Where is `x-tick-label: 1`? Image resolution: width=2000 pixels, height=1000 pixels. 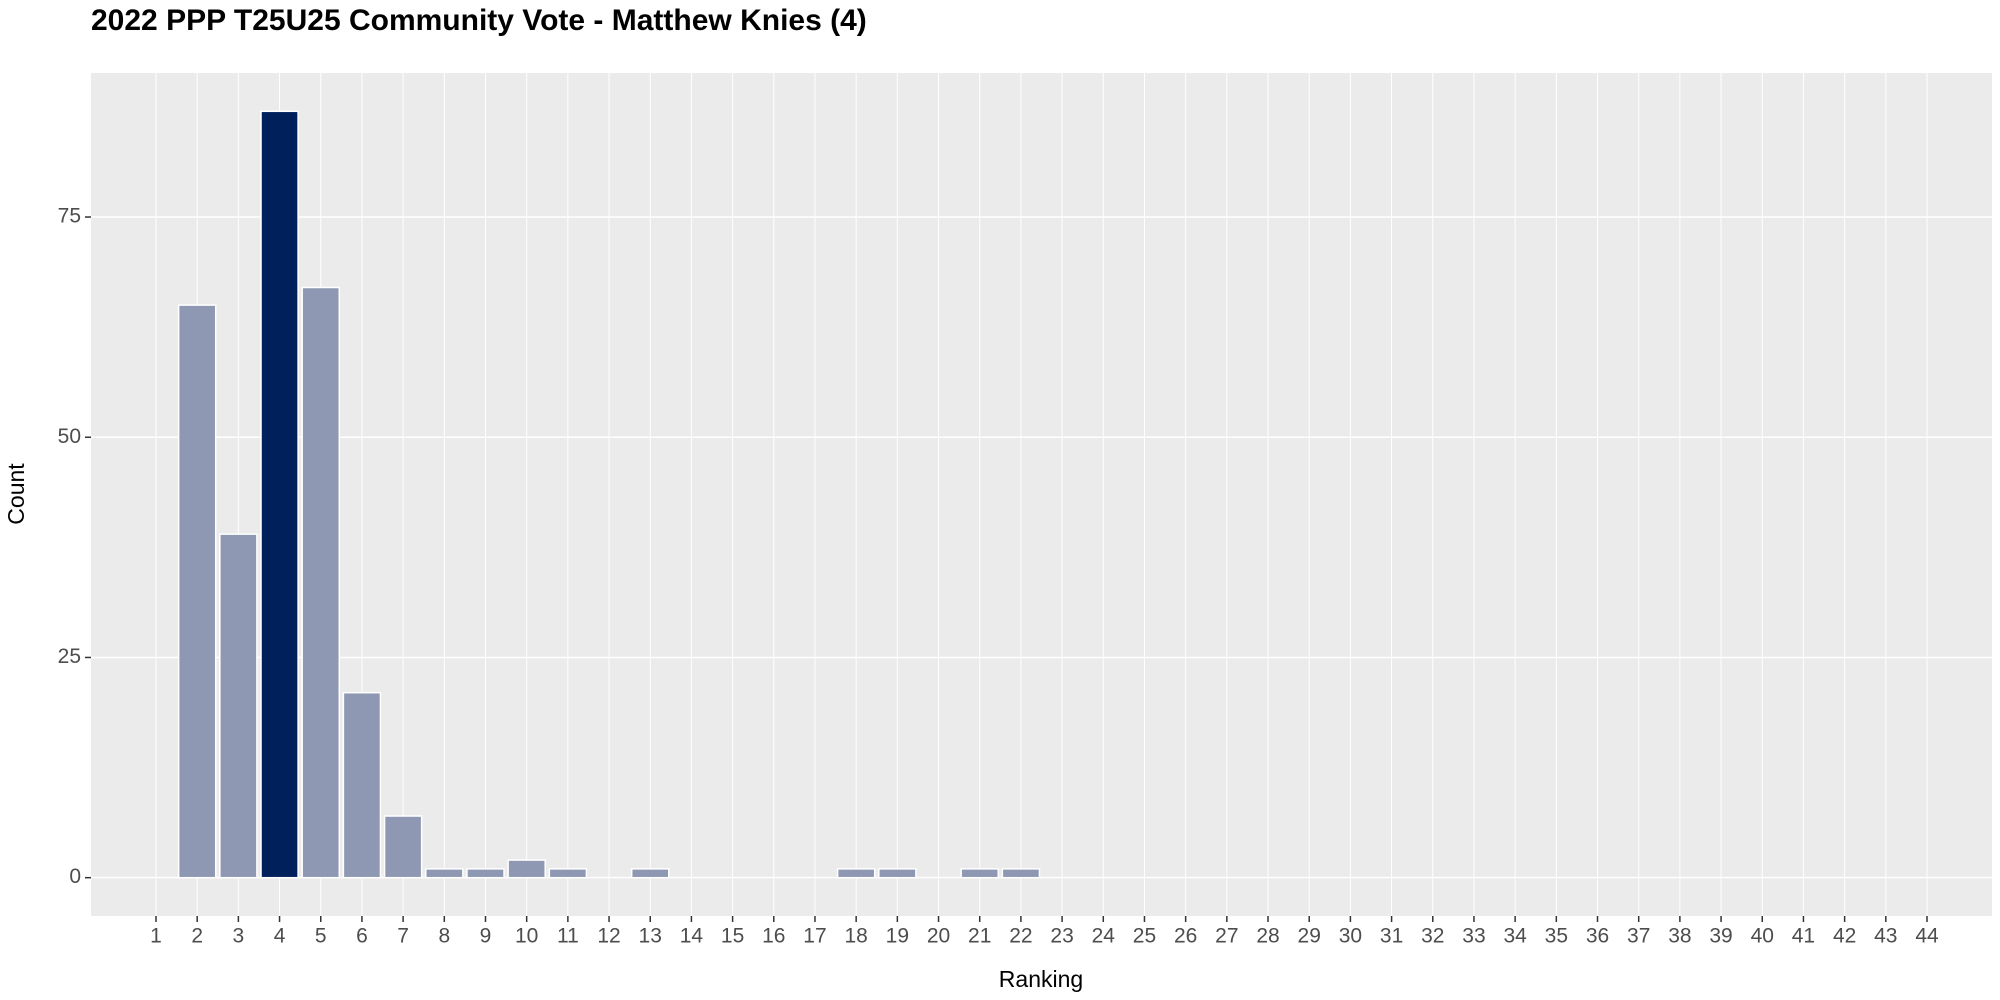 x-tick-label: 1 is located at coordinates (156, 936).